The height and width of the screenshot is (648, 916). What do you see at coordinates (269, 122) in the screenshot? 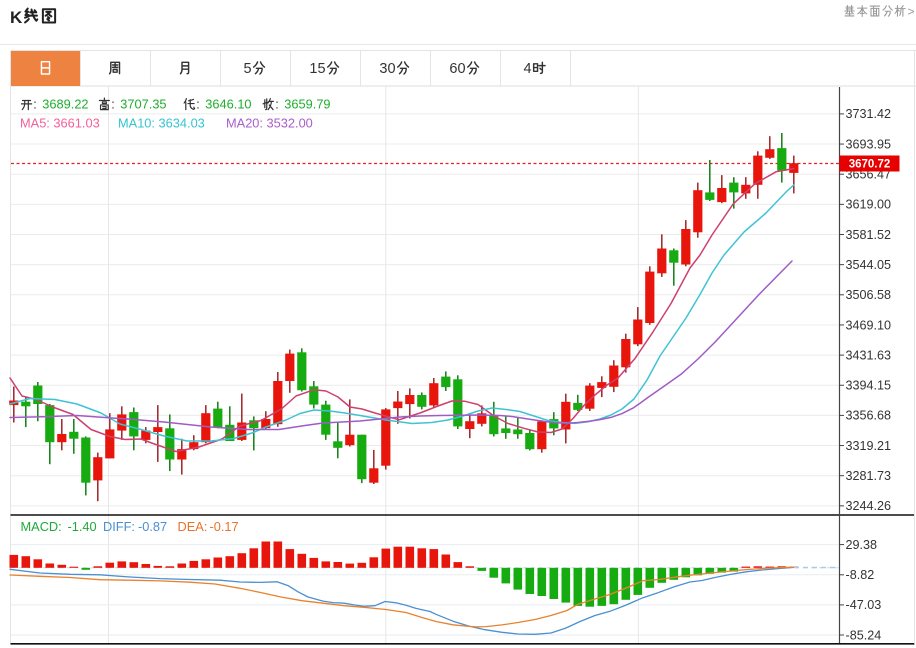
I see `svg-text: MA20: 3532.00` at bounding box center [269, 122].